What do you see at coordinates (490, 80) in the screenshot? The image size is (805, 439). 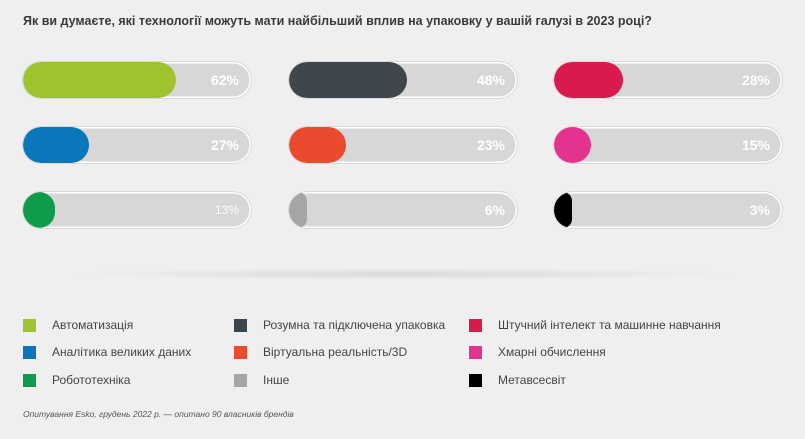 I see `bar-value-label: 48%` at bounding box center [490, 80].